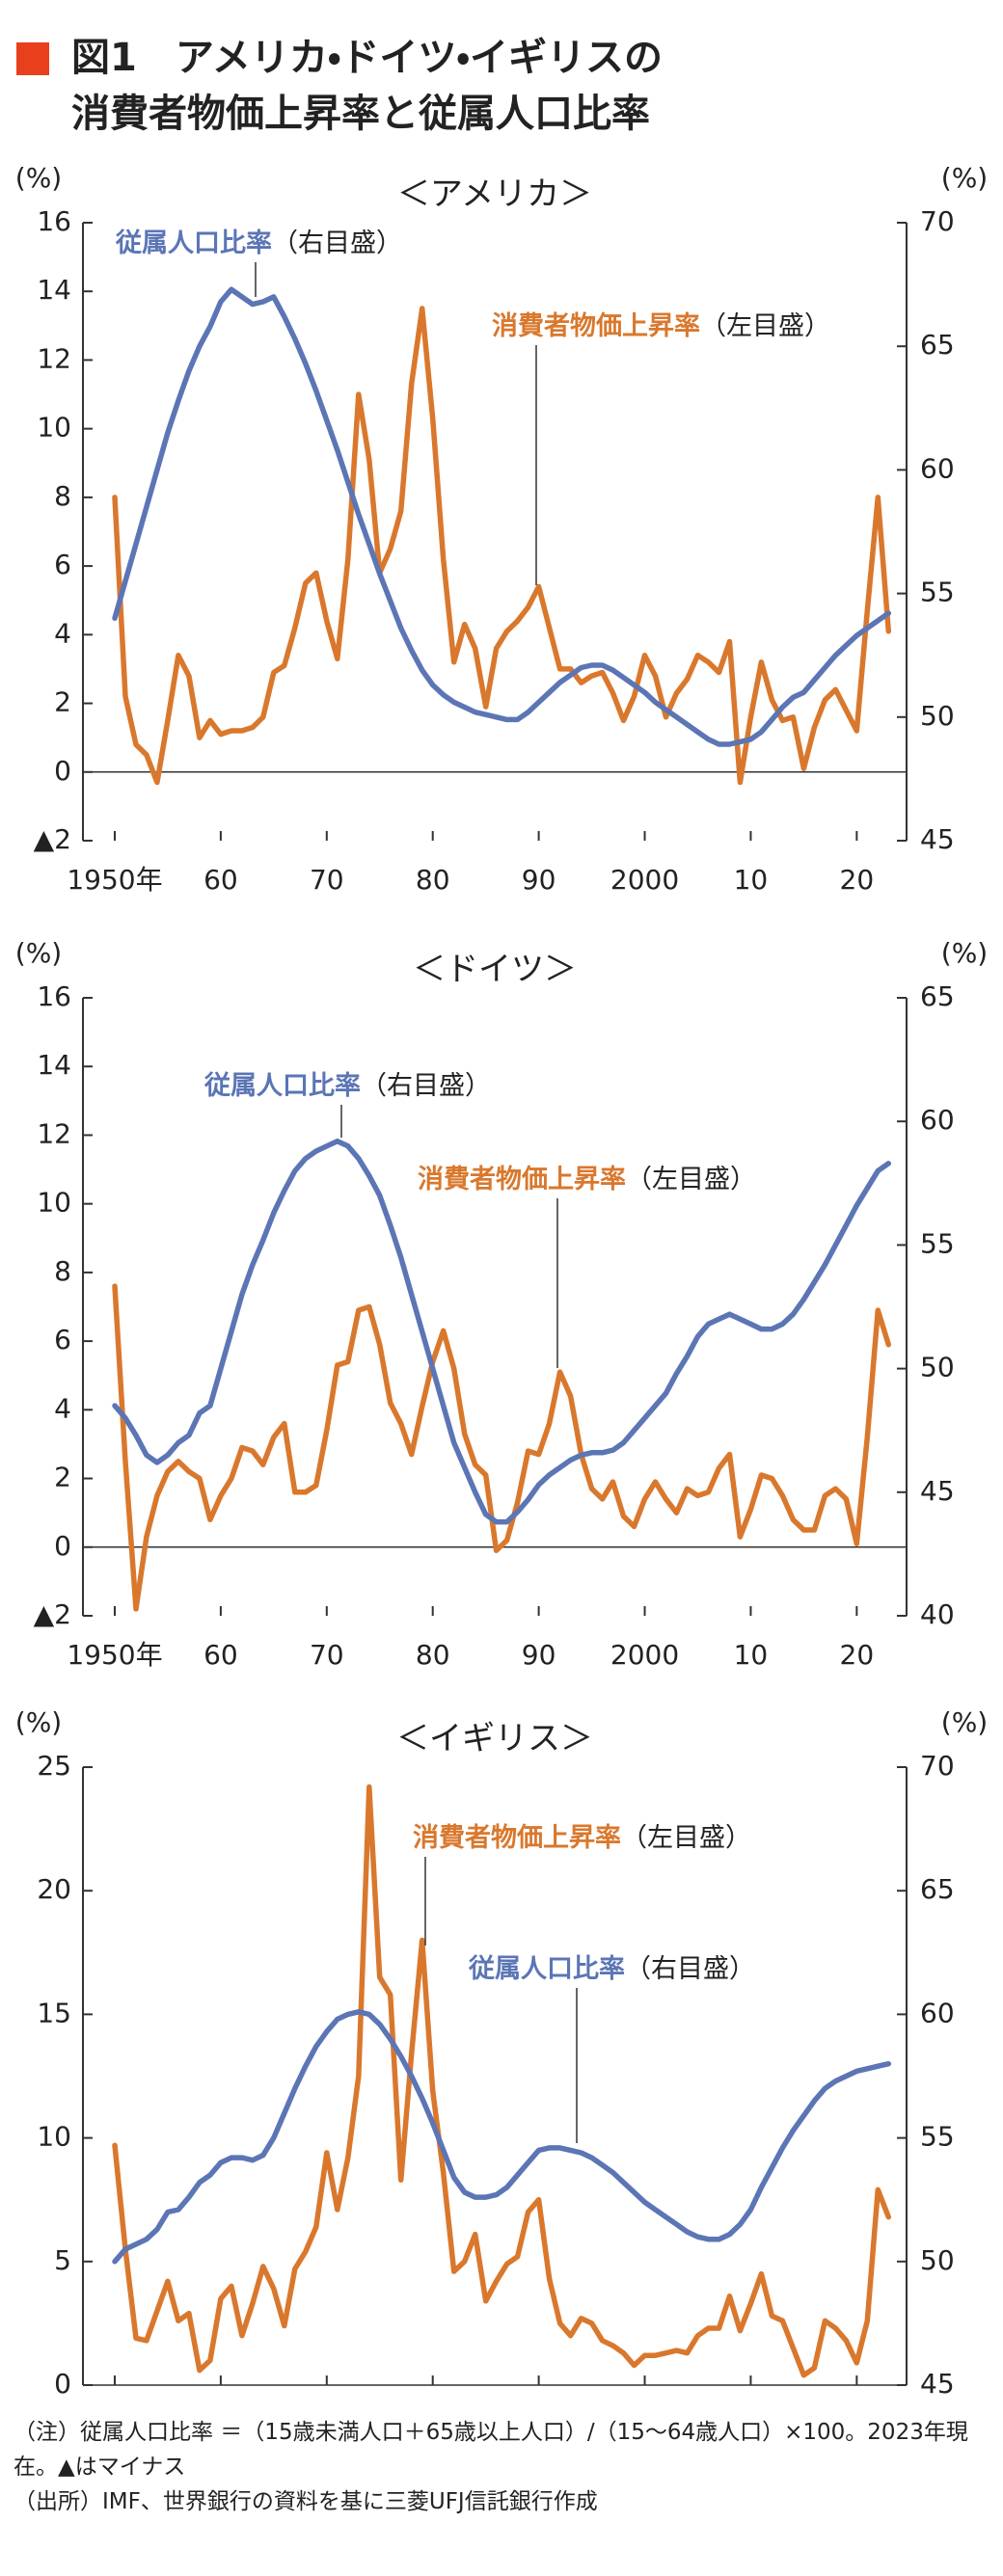 The height and width of the screenshot is (2576, 1003). Describe the element at coordinates (360, 114) in the screenshot. I see `header-title: 消費者物価上昇率と従属人口比率` at that location.